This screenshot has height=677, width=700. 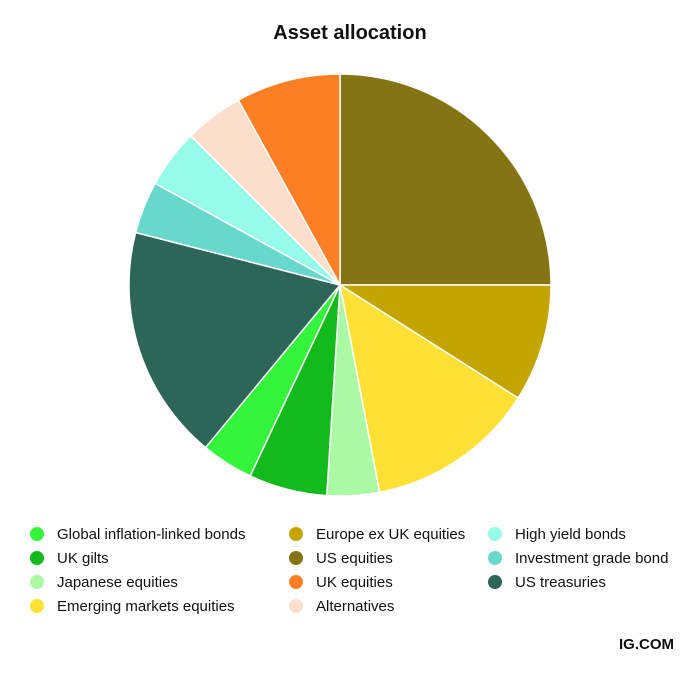 What do you see at coordinates (117, 582) in the screenshot?
I see `legend-label: Japanese equities` at bounding box center [117, 582].